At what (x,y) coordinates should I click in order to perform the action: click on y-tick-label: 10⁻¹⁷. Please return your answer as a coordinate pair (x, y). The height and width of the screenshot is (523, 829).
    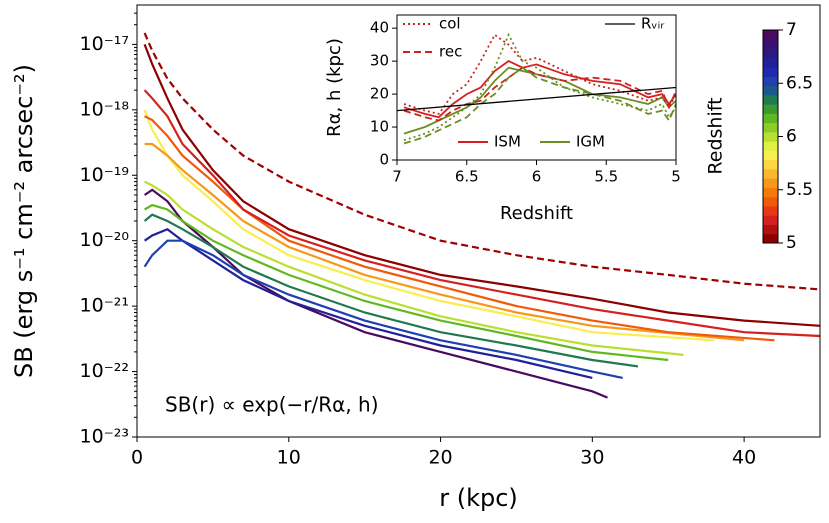
    Looking at the image, I should click on (104, 44).